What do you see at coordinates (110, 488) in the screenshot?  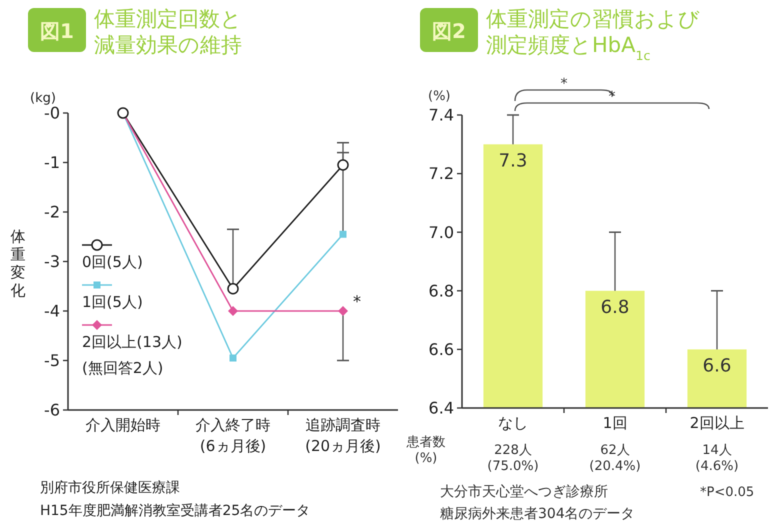 I see `text: 別府市役所保健医療課` at bounding box center [110, 488].